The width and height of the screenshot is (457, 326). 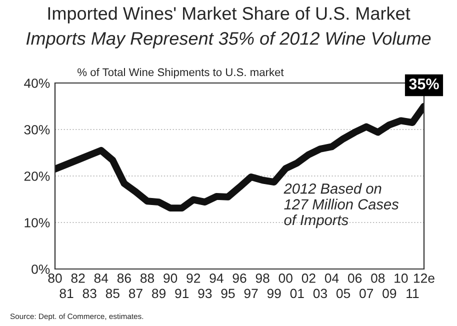 What do you see at coordinates (401, 278) in the screenshot?
I see `x-tick-label: 10` at bounding box center [401, 278].